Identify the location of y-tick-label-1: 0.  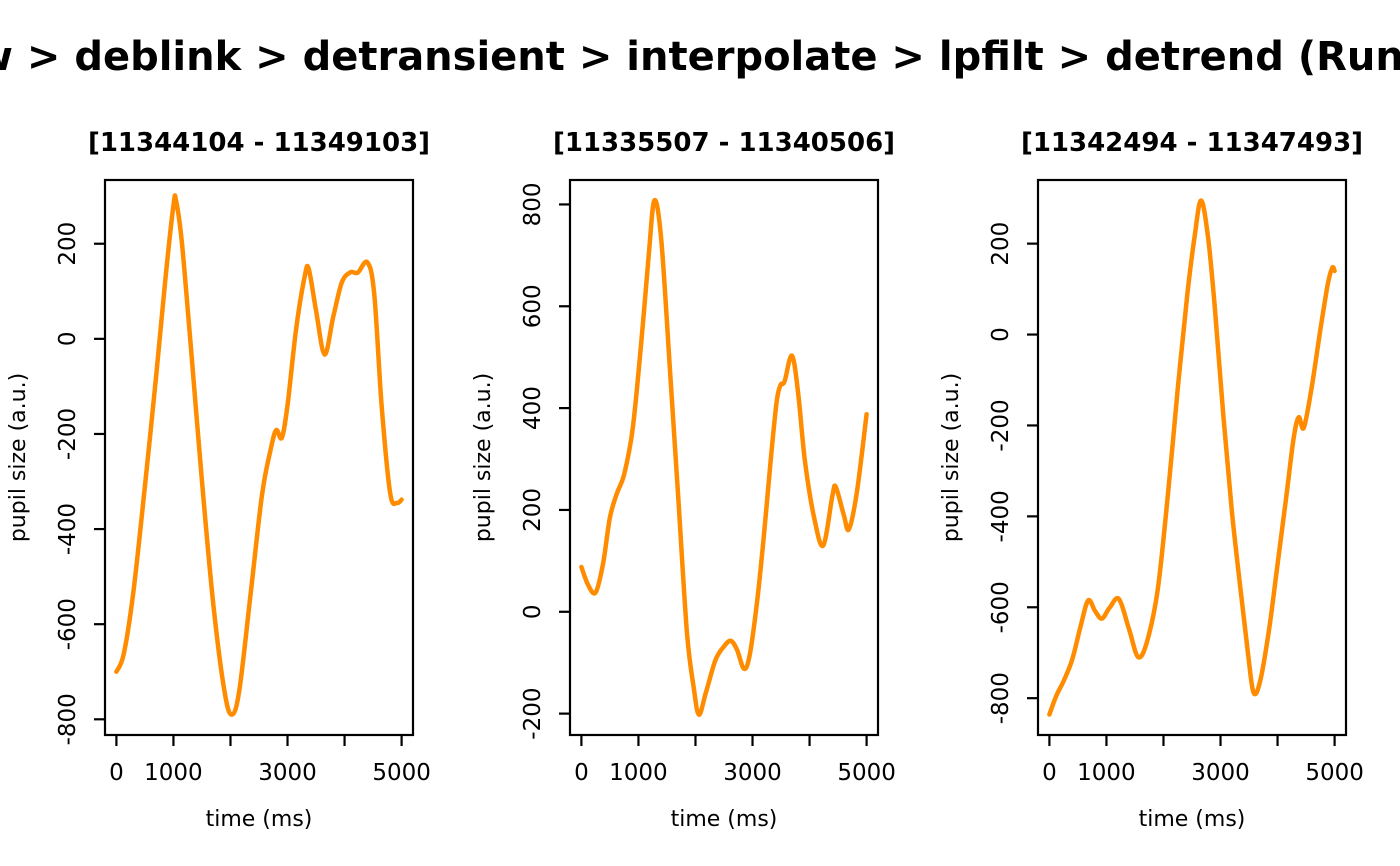
(68, 339).